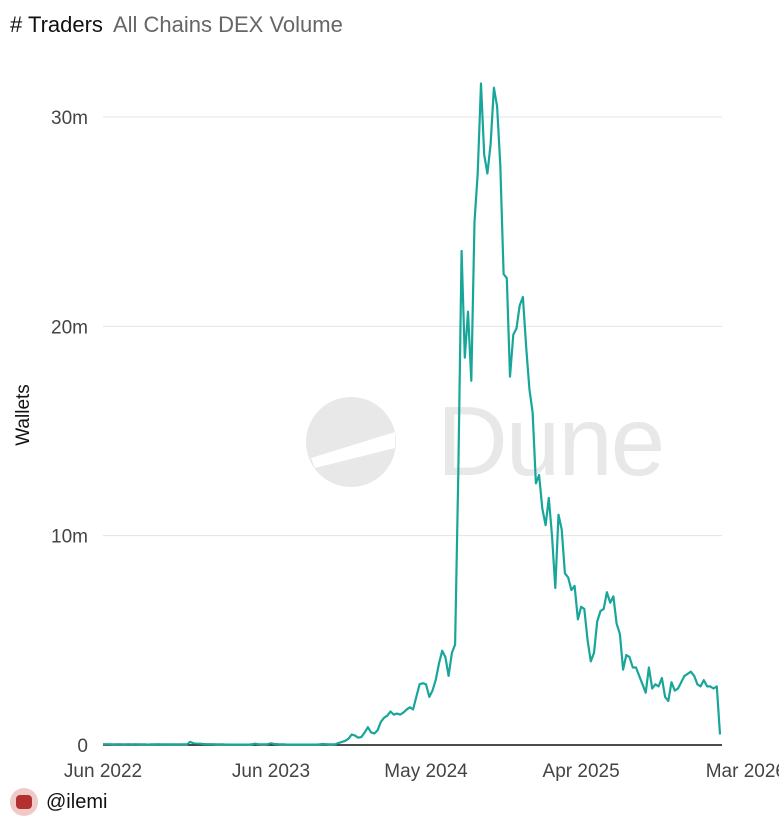 Image resolution: width=779 pixels, height=826 pixels. Describe the element at coordinates (69, 537) in the screenshot. I see `y-tick-label: 10m` at that location.